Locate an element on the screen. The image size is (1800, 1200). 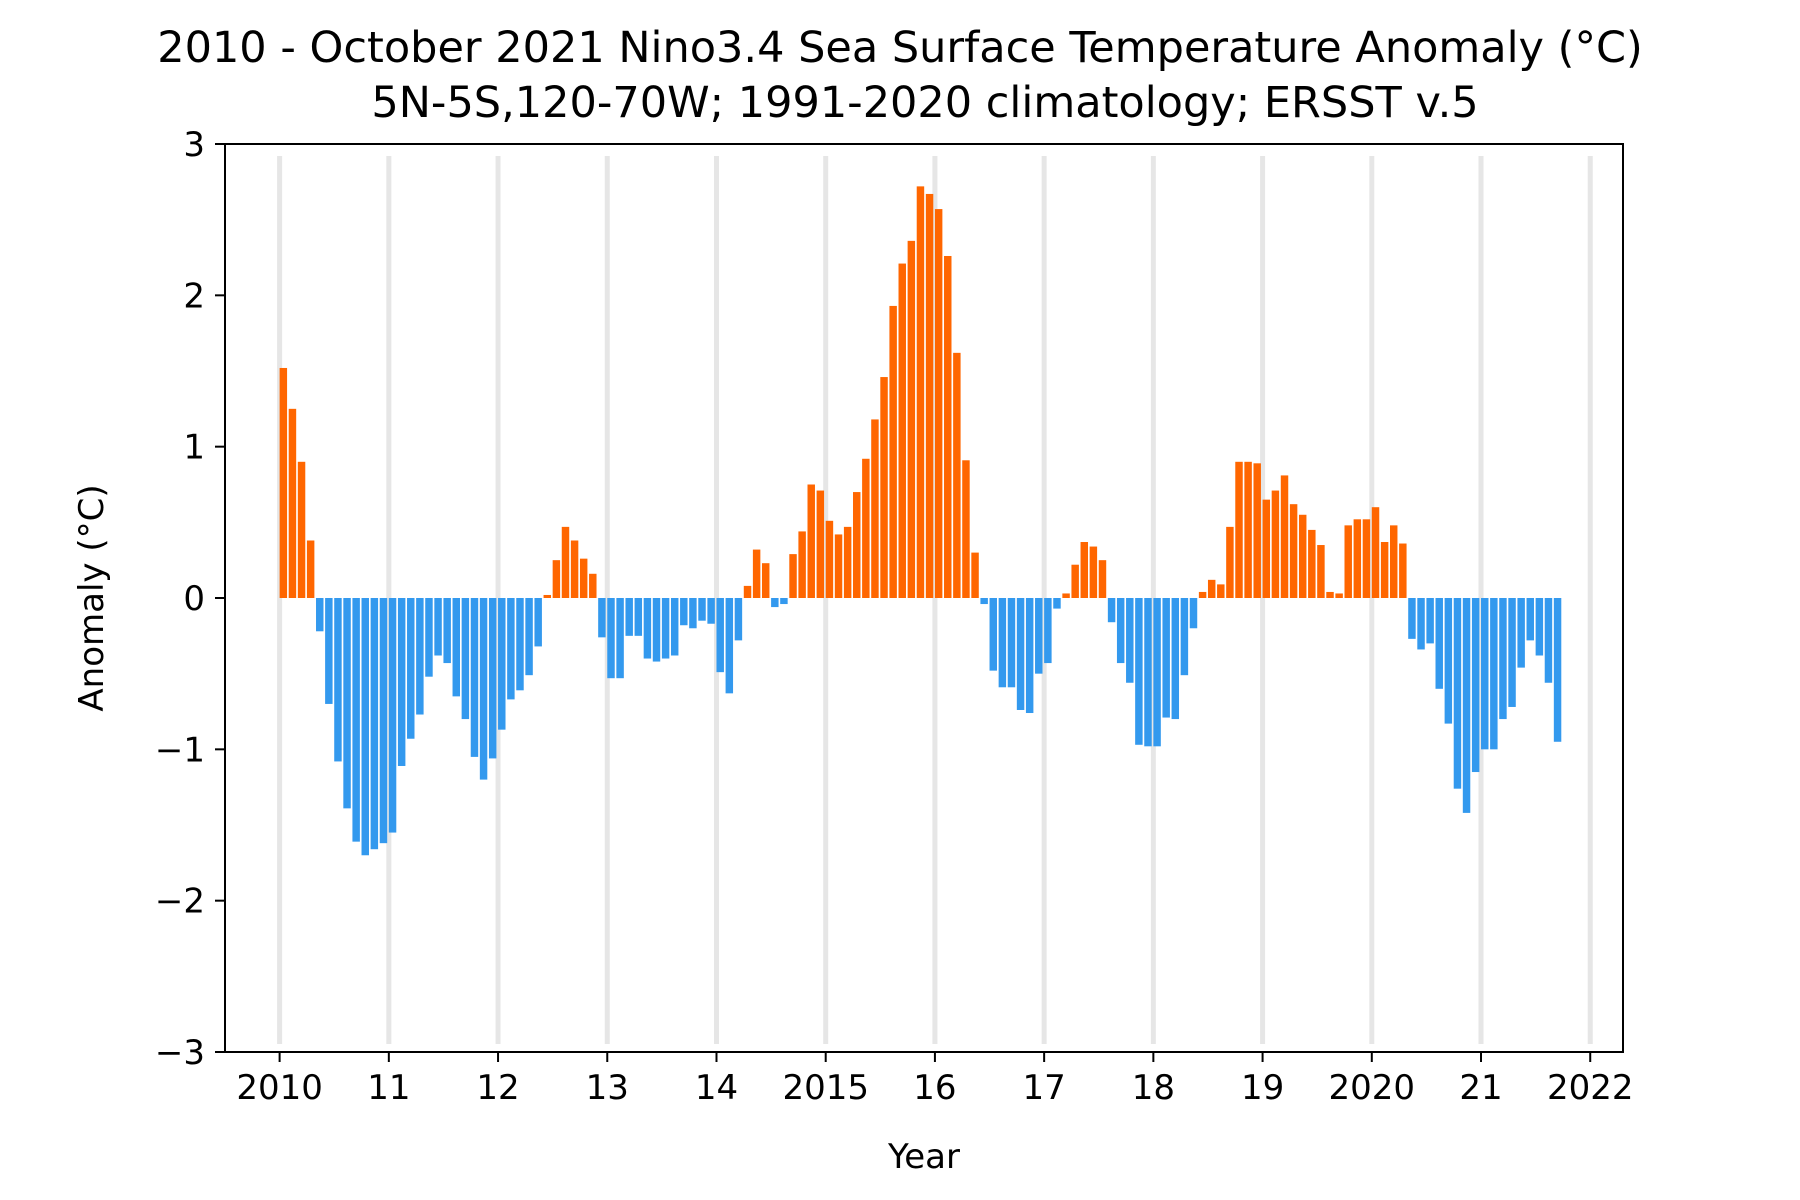
y-tick-label: −3 is located at coordinates (180, 1053).